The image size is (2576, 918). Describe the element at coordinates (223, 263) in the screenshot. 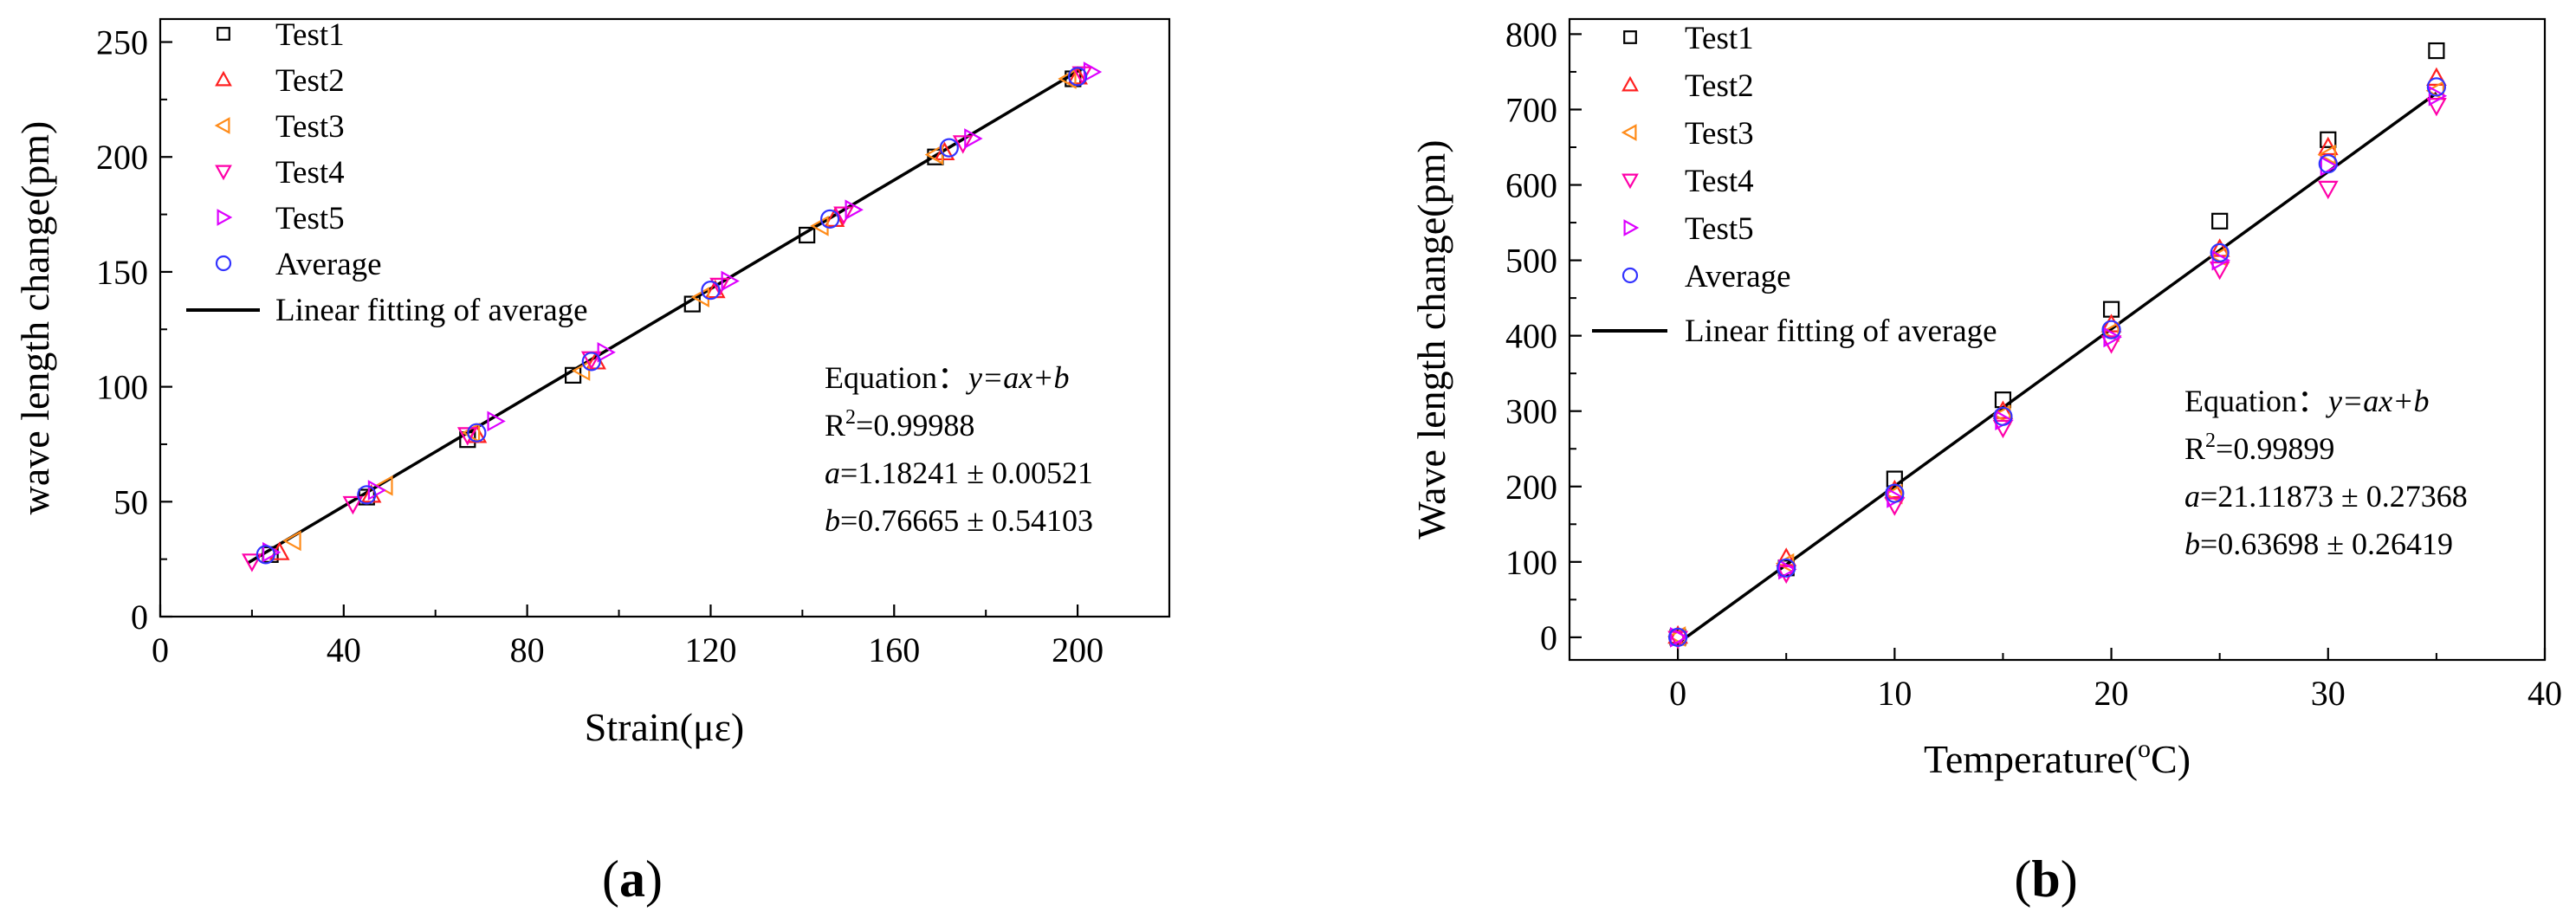

I see `a-legend-marker-average` at that location.